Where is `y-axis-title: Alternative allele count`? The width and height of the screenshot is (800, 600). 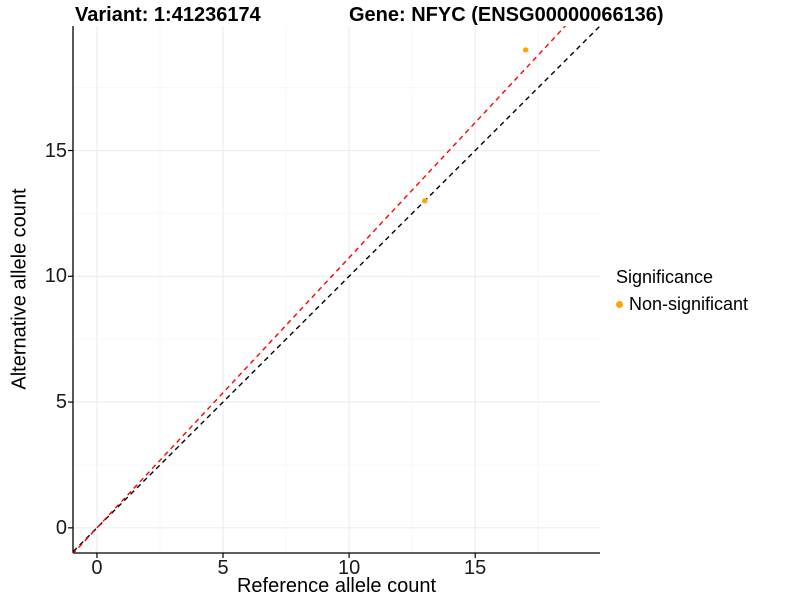 y-axis-title: Alternative allele count is located at coordinates (19, 289).